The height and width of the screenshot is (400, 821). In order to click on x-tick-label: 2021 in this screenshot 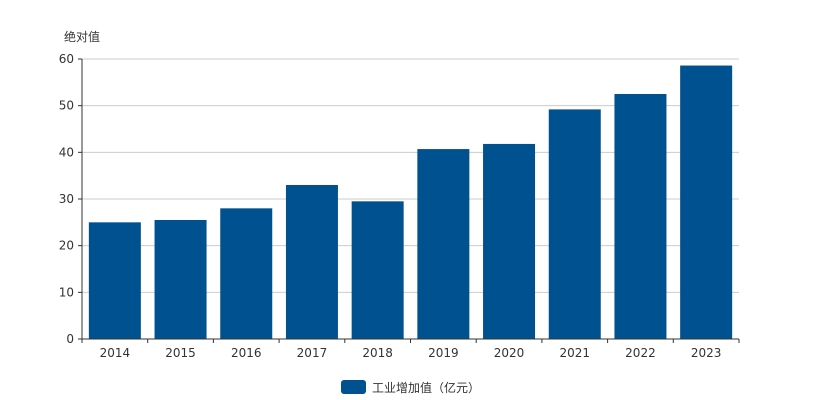, I will do `click(574, 353)`.